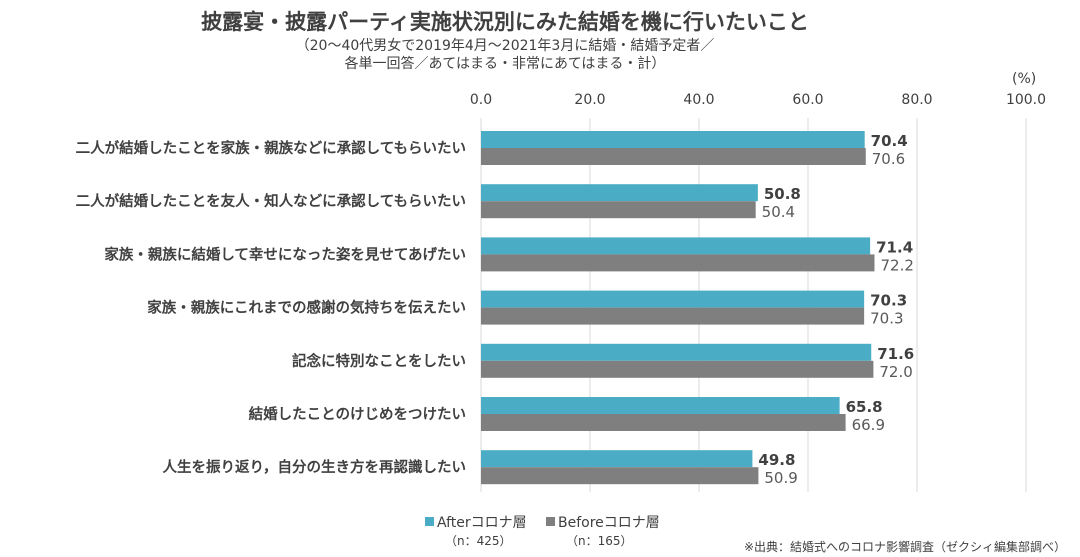 This screenshot has height=557, width=1080. Describe the element at coordinates (505, 64) in the screenshot. I see `chart-subtitle-line2: 各単一回答／あてはまる・非常にあてはまる・計）` at that location.